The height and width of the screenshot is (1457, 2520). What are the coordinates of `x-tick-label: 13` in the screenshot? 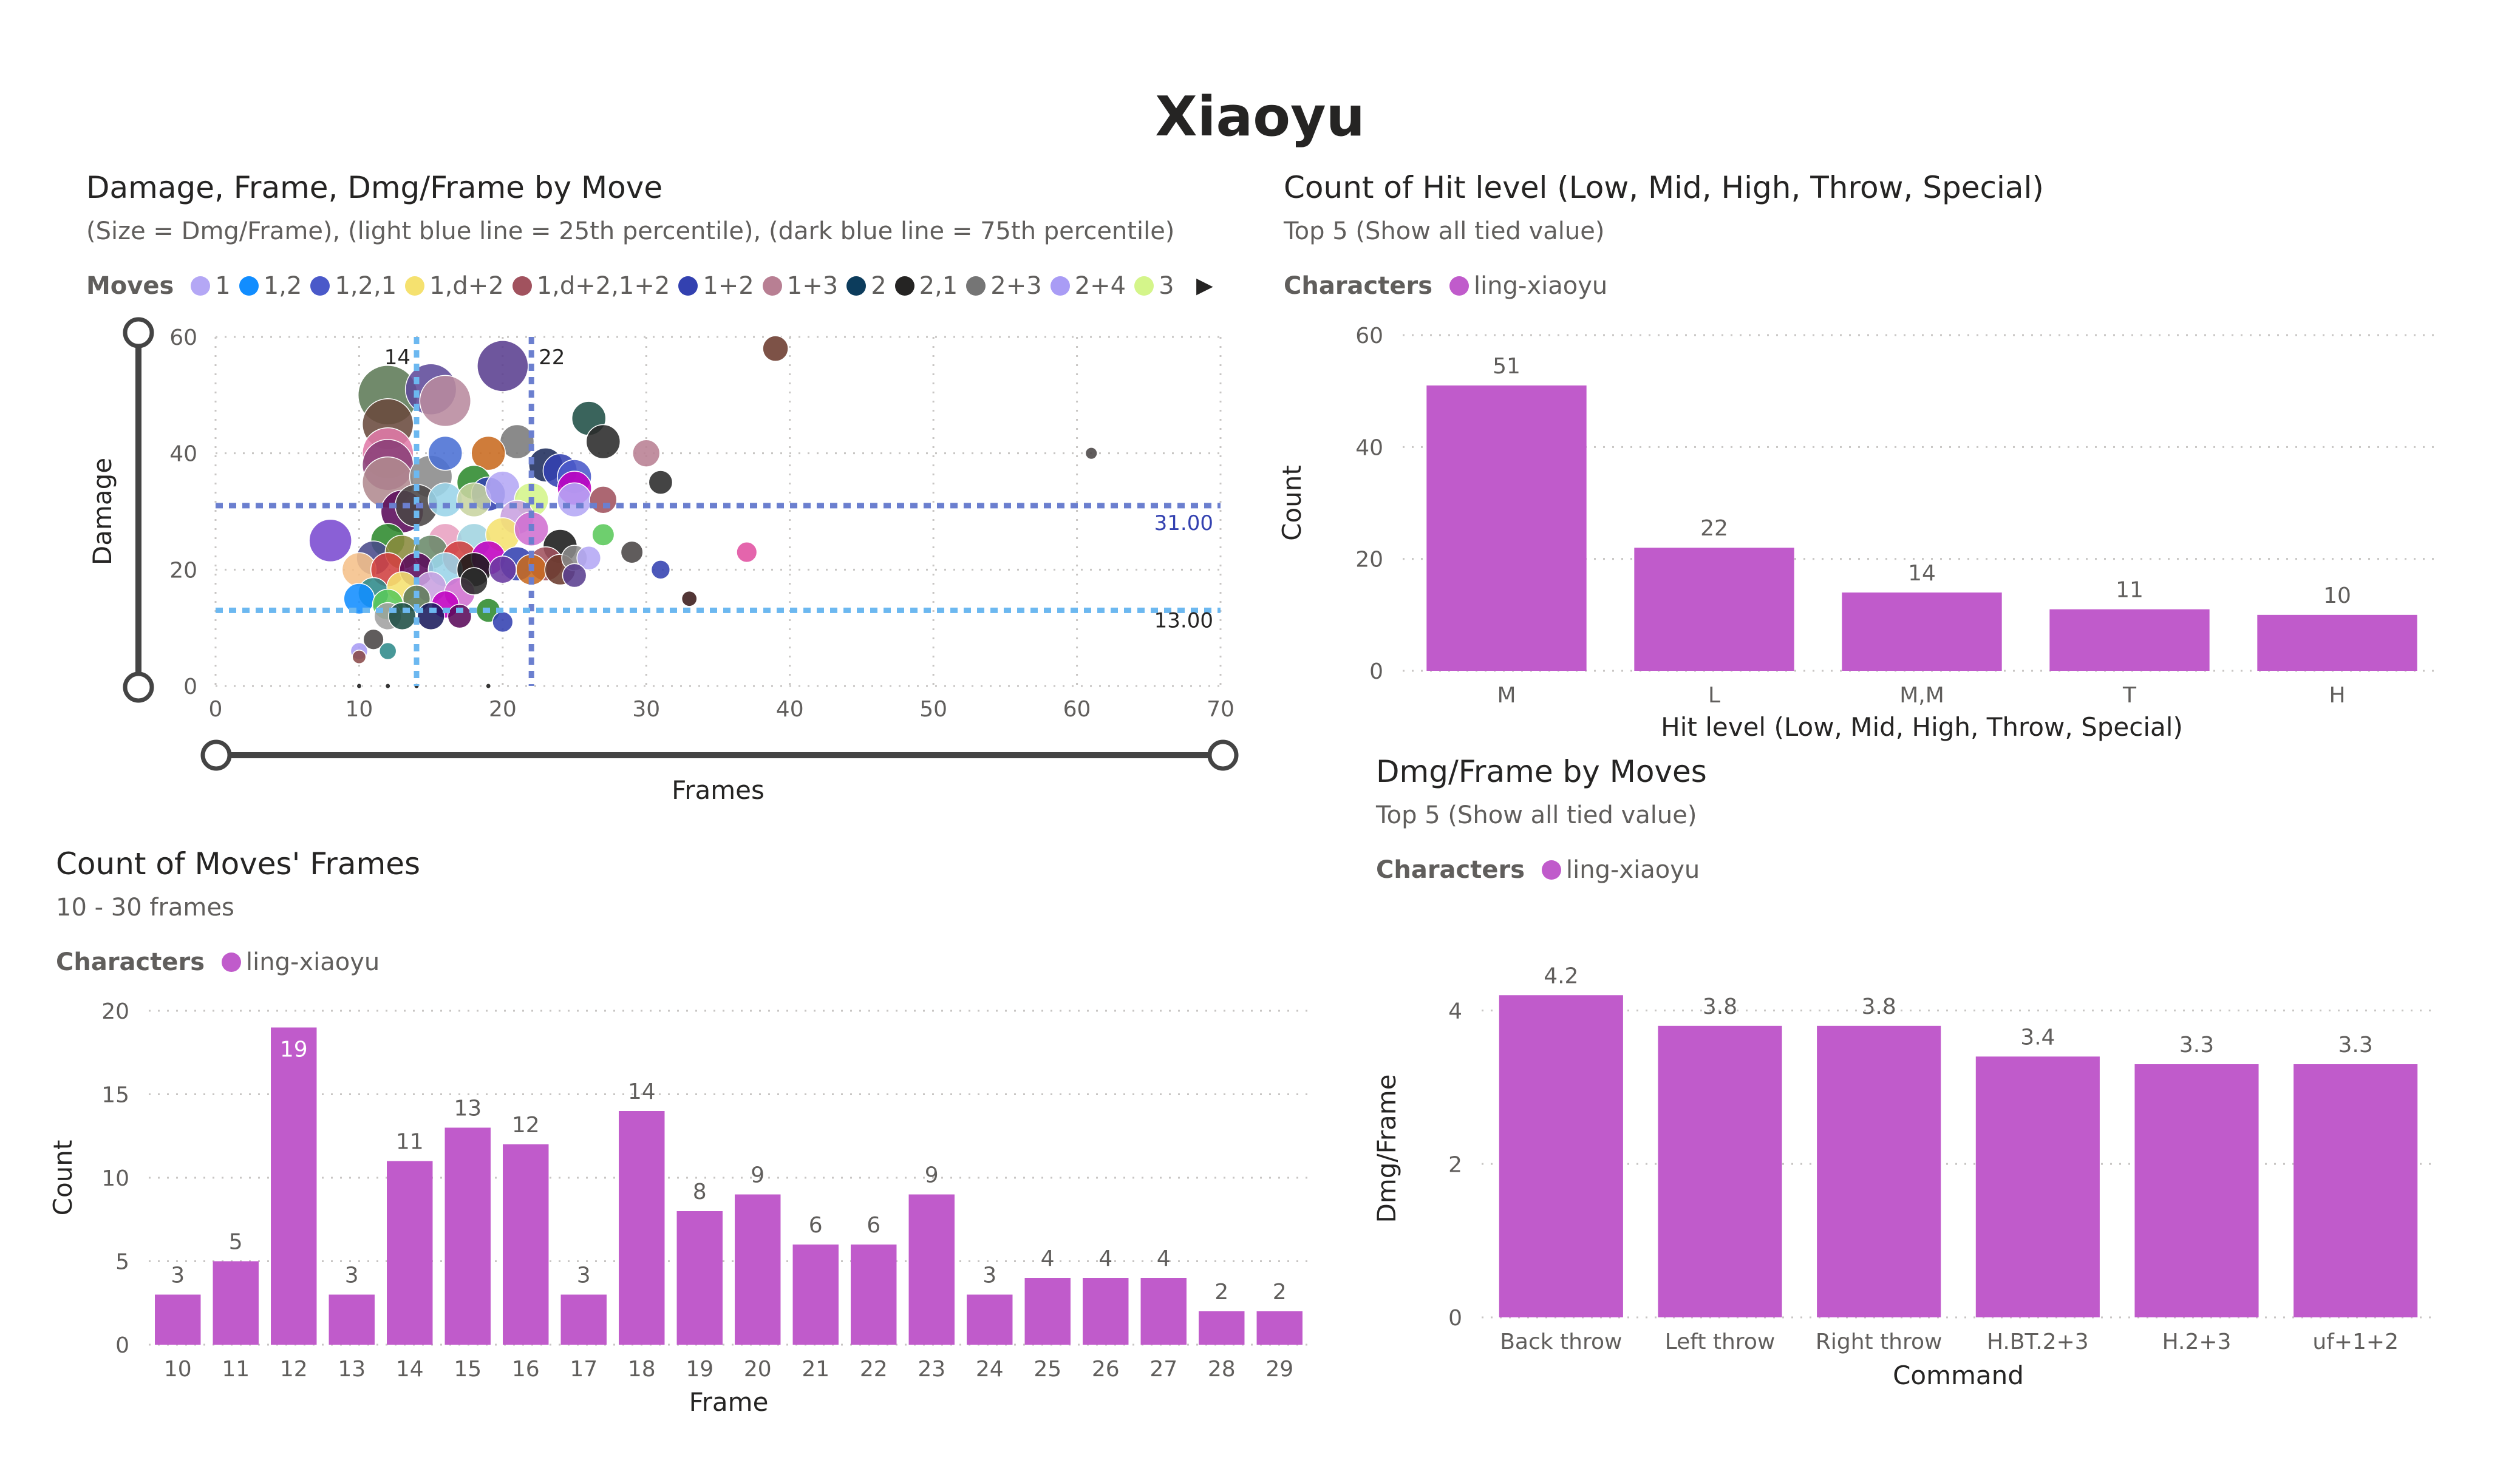 It's located at (352, 1369).